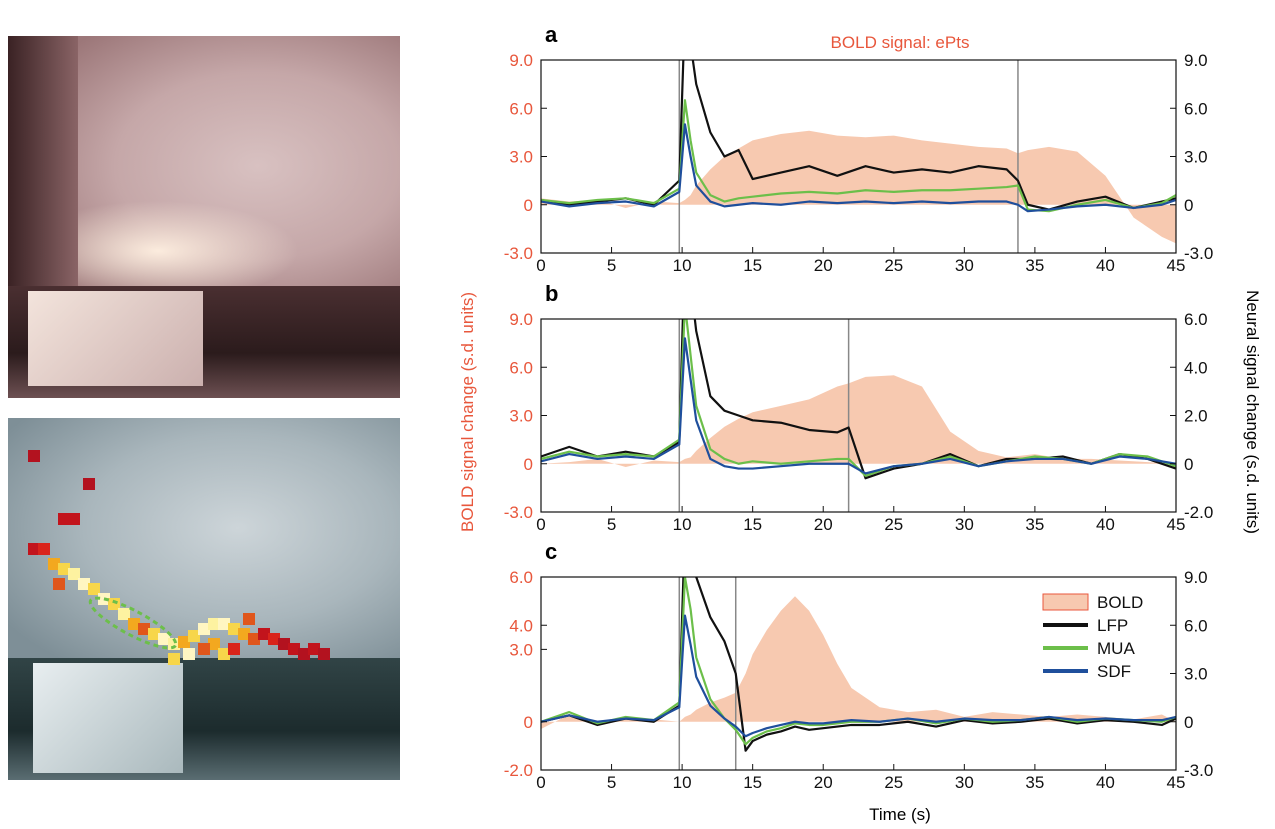 The width and height of the screenshot is (1275, 829). Describe the element at coordinates (1196, 416) in the screenshot. I see `y-tick-label-right: 2.0` at that location.